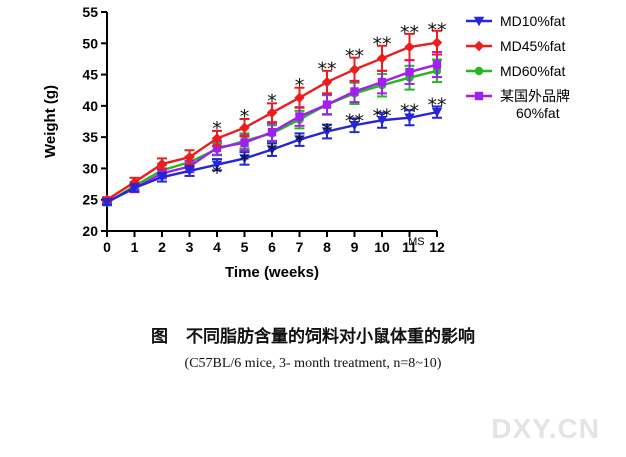 This screenshot has width=626, height=457. I want to click on watermark: DXY.CN, so click(545, 428).